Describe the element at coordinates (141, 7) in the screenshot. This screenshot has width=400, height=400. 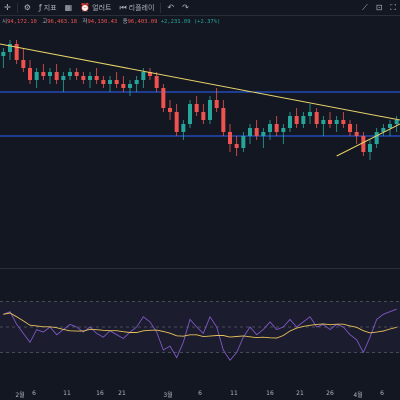
I see `replay-label: 리플레이` at that location.